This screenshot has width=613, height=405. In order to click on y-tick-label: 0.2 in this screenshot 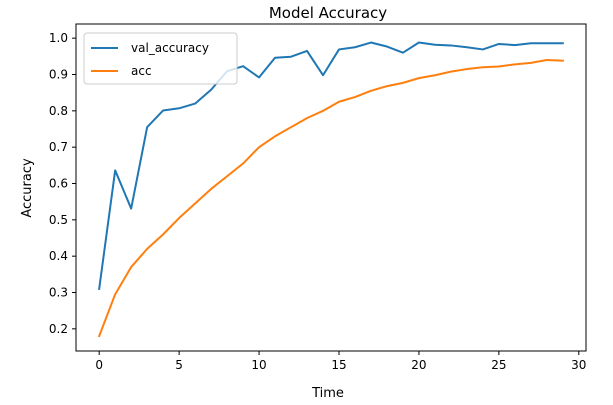, I will do `click(58, 329)`.